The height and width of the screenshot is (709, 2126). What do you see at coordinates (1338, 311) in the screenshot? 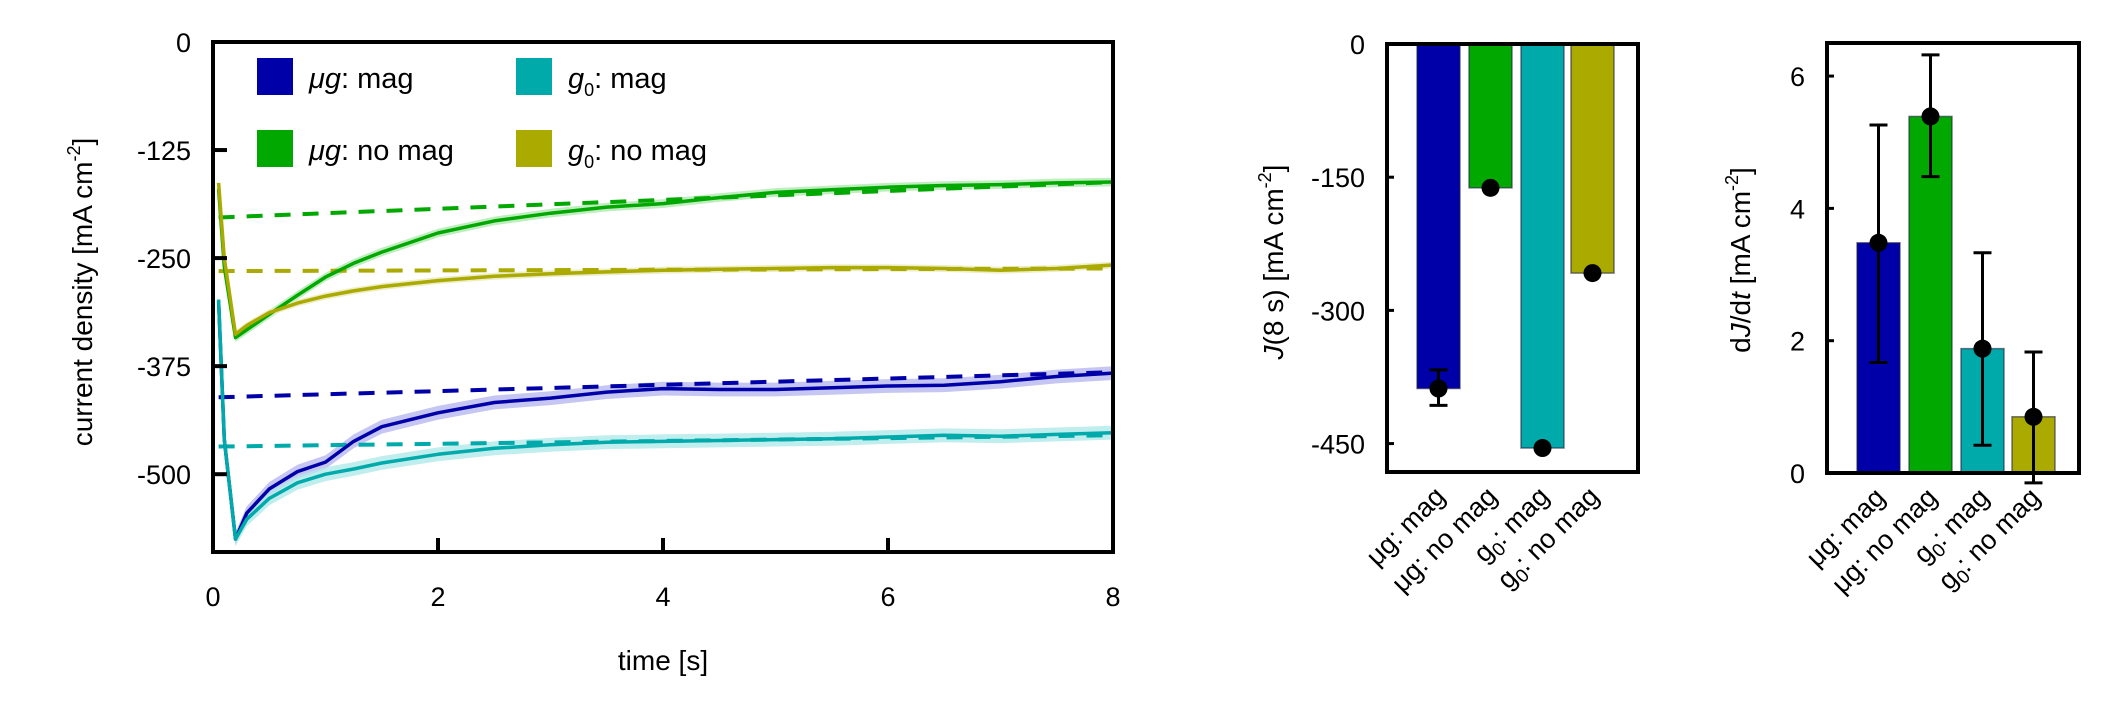
I see `y-tick-label: -300` at bounding box center [1338, 311].